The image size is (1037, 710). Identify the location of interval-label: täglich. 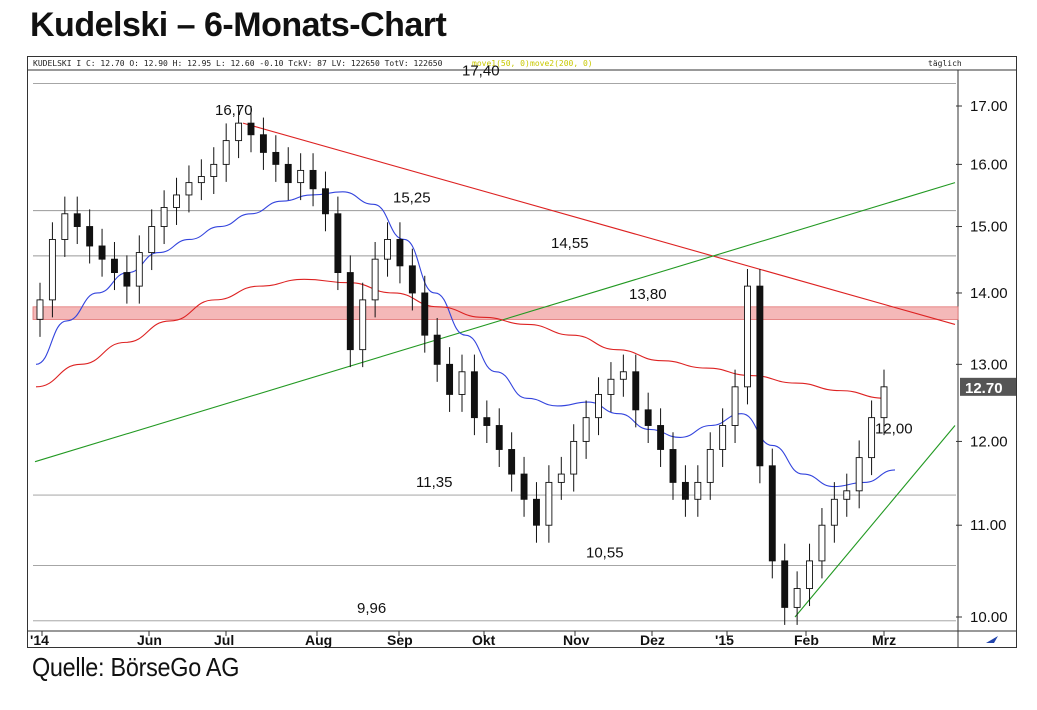
(945, 63).